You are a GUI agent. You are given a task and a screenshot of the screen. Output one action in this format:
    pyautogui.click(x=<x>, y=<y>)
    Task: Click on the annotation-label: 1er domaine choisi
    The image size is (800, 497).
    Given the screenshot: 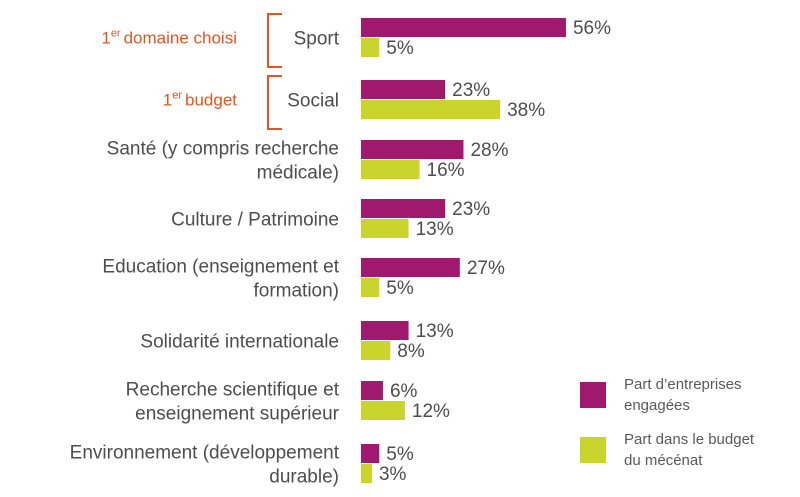 What is the action you would take?
    pyautogui.click(x=169, y=38)
    